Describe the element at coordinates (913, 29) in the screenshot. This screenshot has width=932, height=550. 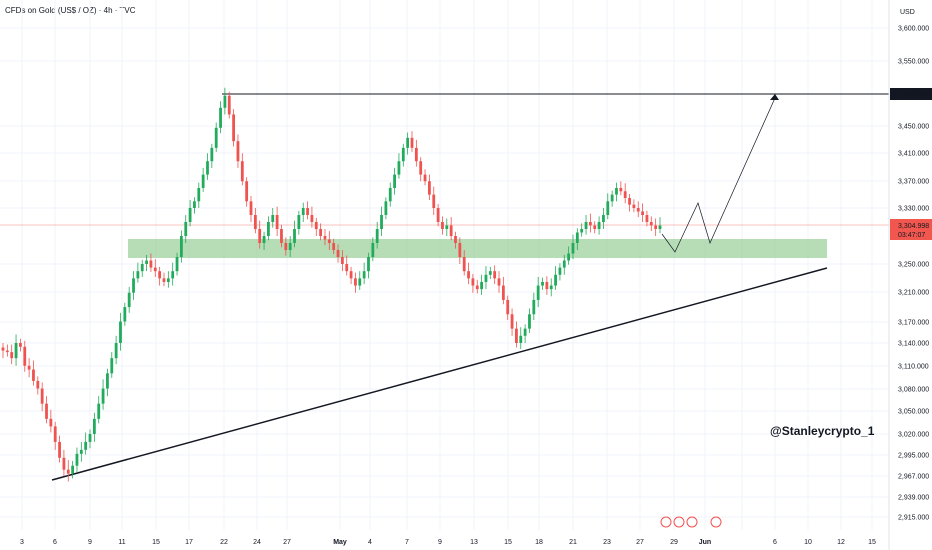
I see `price-tick-label: 3,600.000` at that location.